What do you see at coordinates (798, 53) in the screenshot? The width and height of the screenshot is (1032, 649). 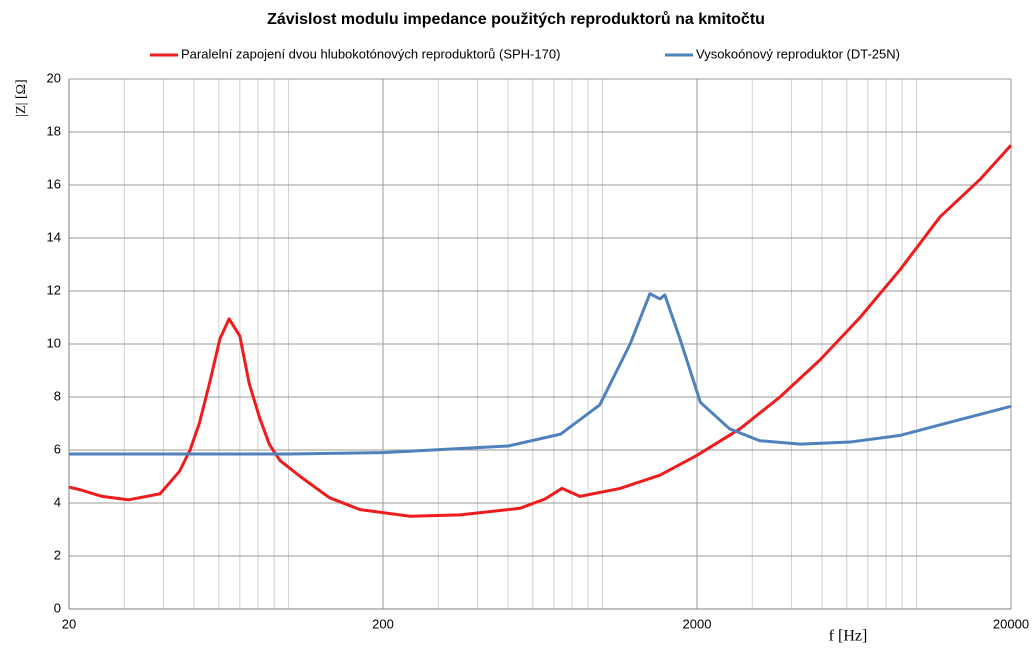 I see `legend-label: Vysokoónový reproduktor (DT-25N)` at bounding box center [798, 53].